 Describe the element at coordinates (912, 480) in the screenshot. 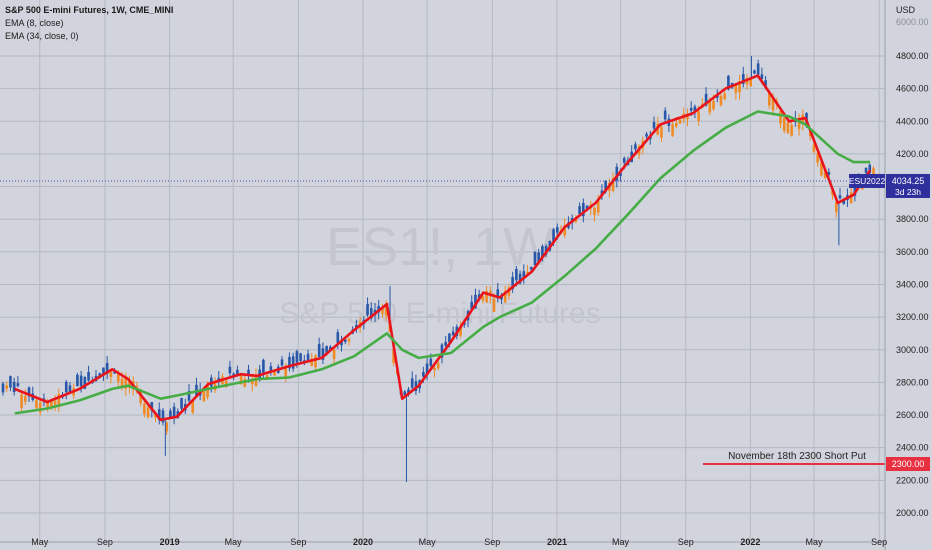

I see `price-tick-label: 2200.00` at that location.